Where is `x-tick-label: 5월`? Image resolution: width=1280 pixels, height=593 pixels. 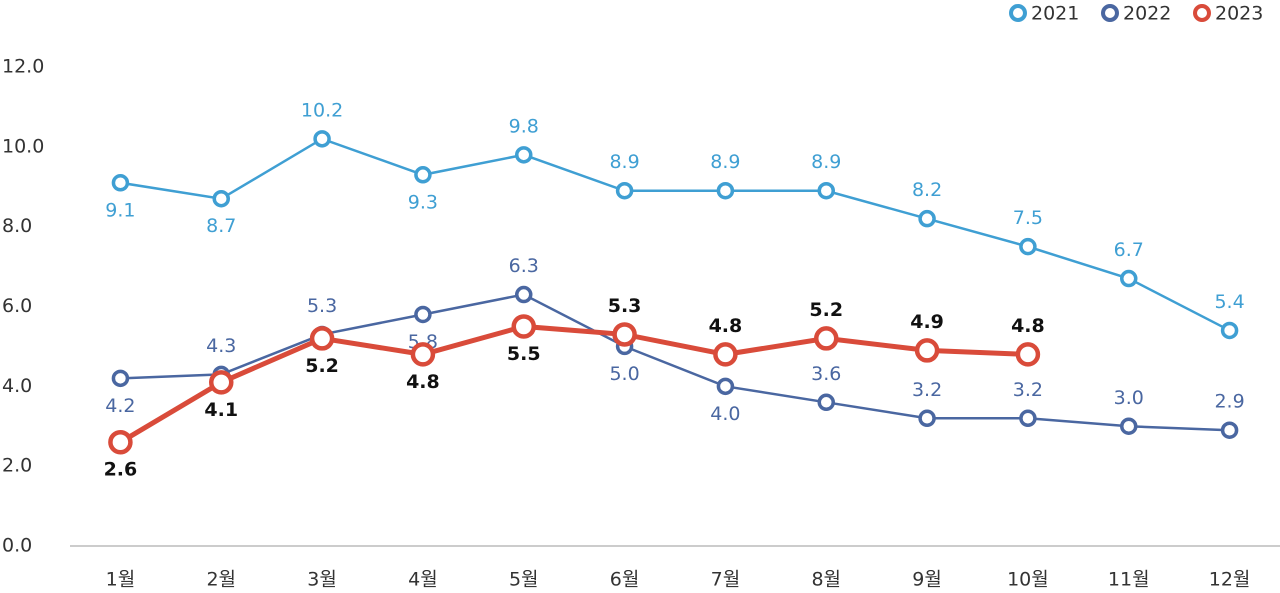 x-tick-label: 5월 is located at coordinates (524, 580).